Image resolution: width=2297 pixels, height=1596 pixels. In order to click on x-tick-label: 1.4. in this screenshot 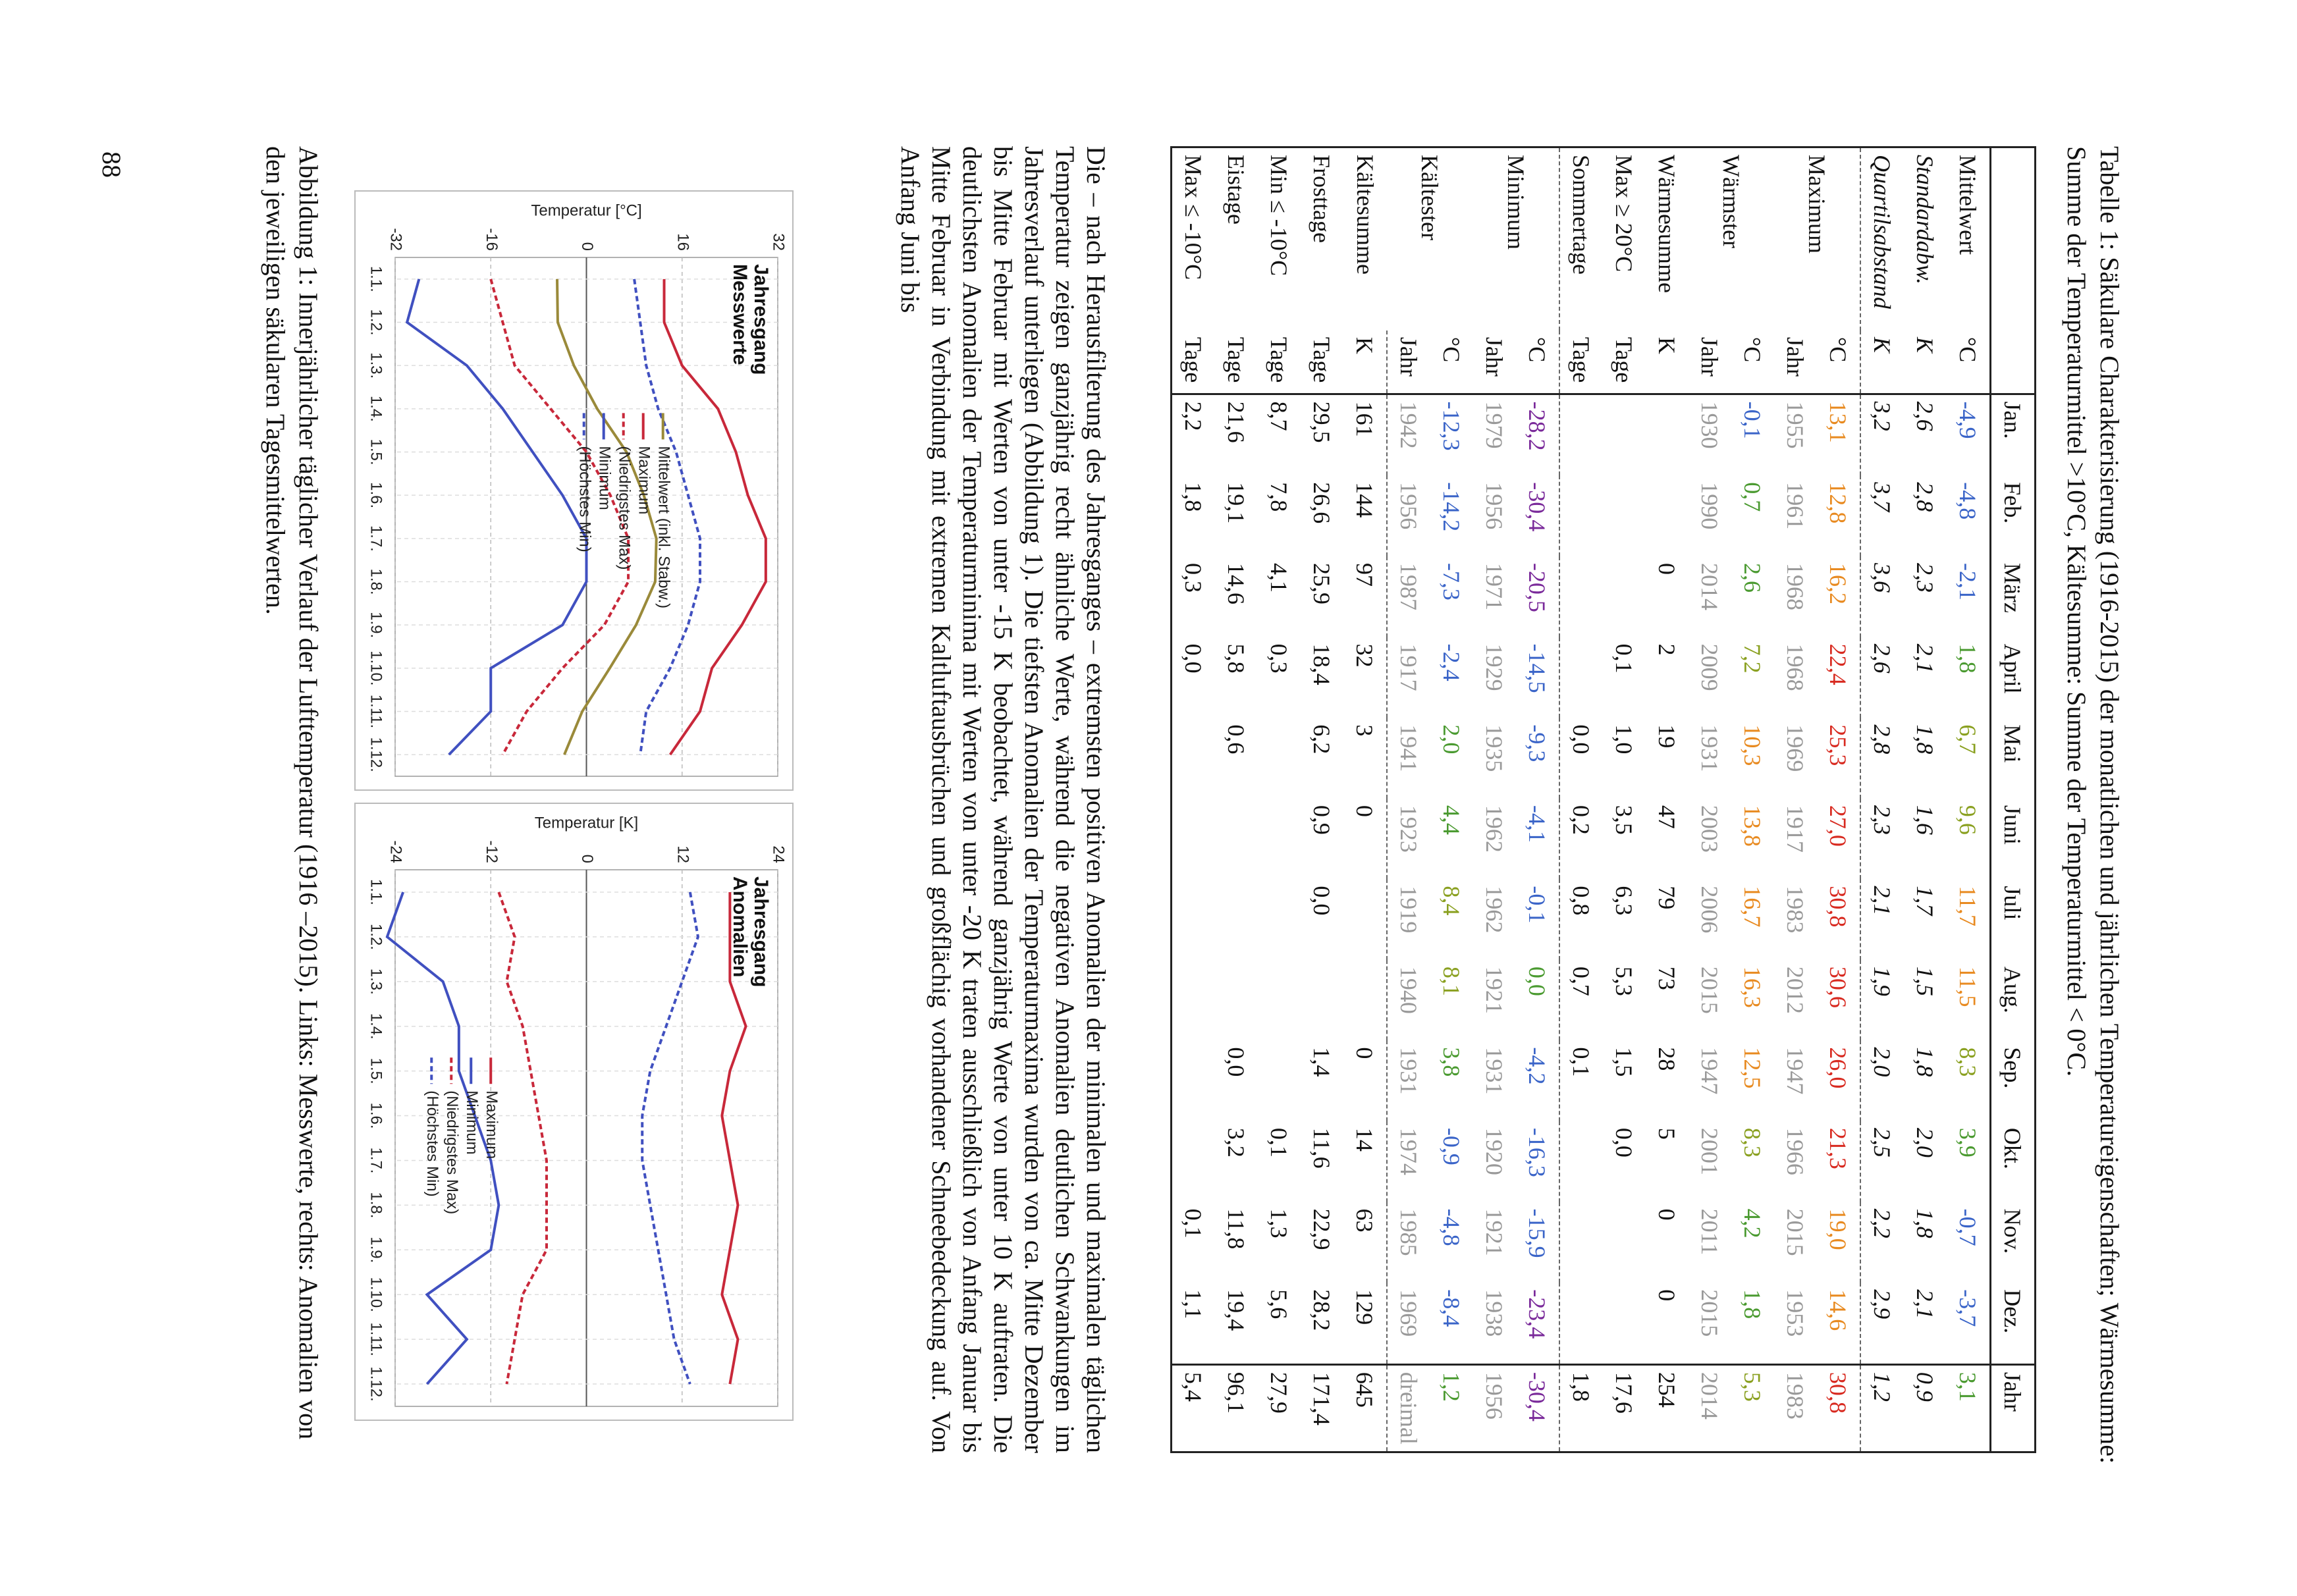, I will do `click(376, 1026)`.